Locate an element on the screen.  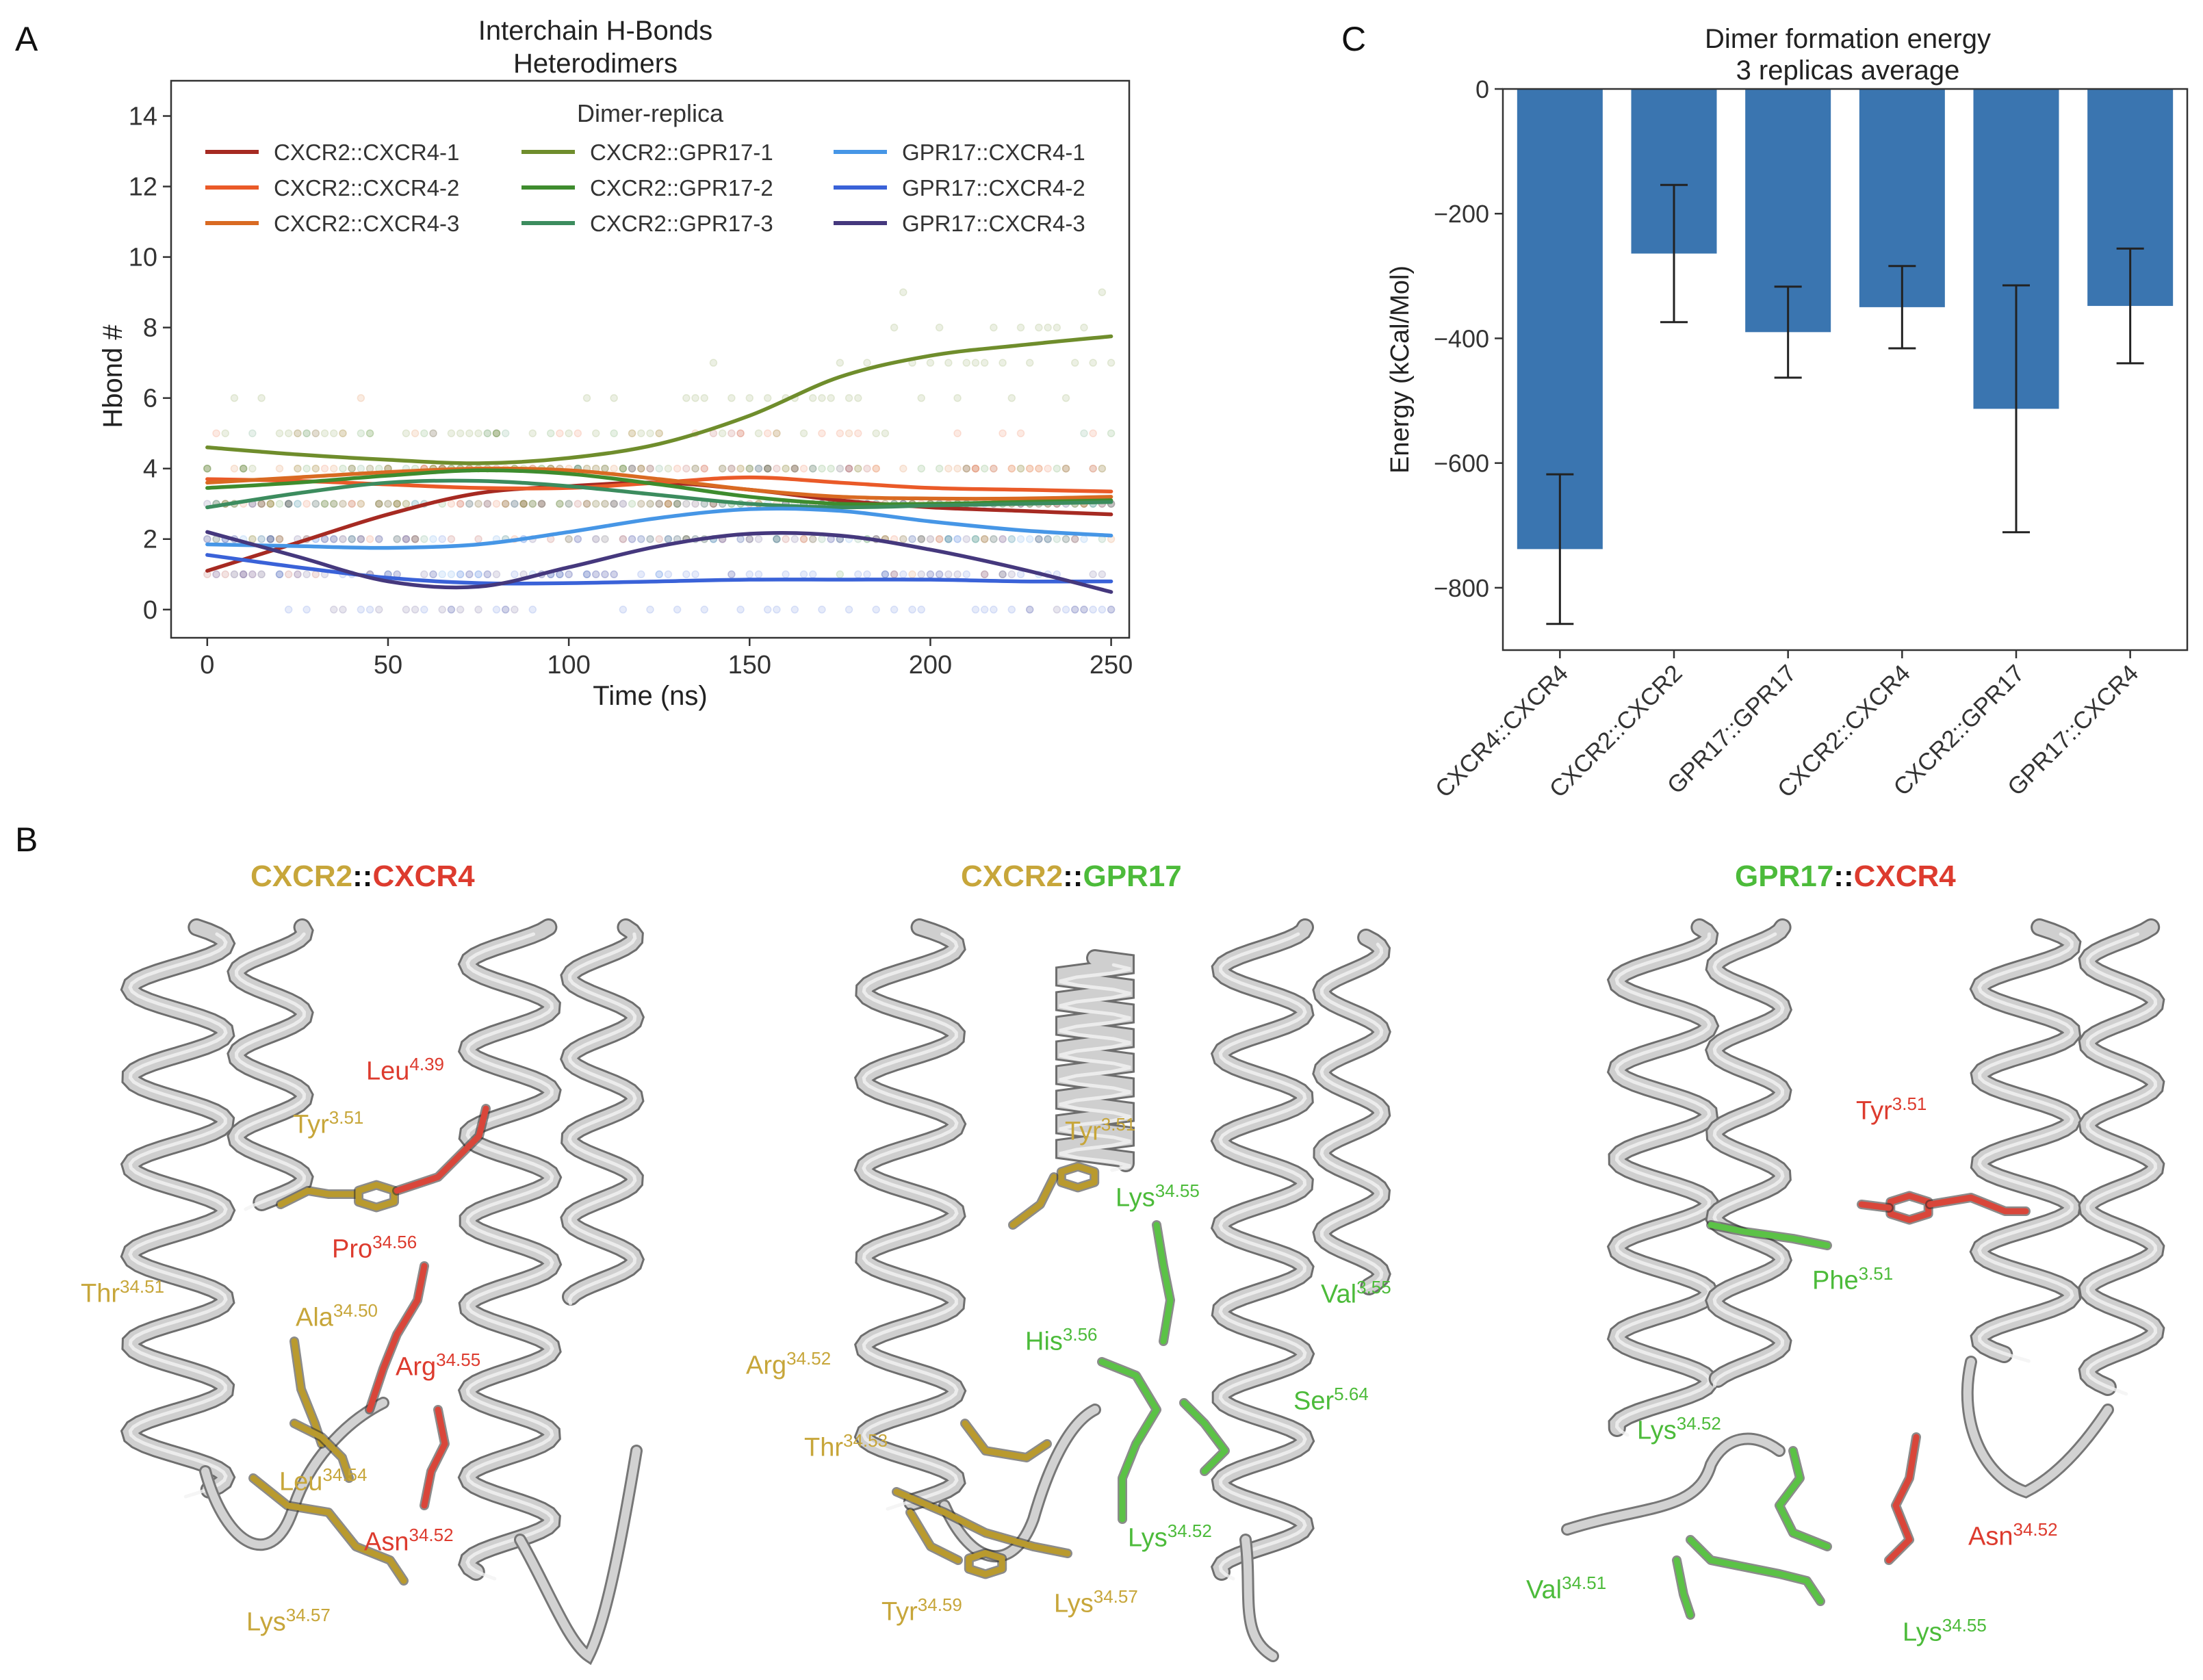
y-tick-label: 6 is located at coordinates (150, 399).